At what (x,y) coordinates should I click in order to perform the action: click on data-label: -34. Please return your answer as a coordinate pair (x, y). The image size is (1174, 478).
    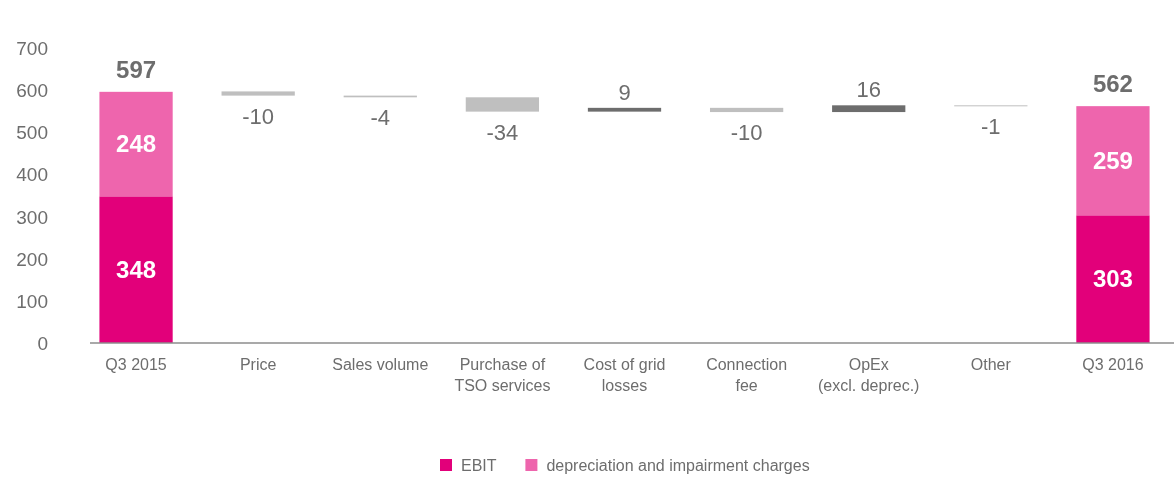
    Looking at the image, I should click on (502, 132).